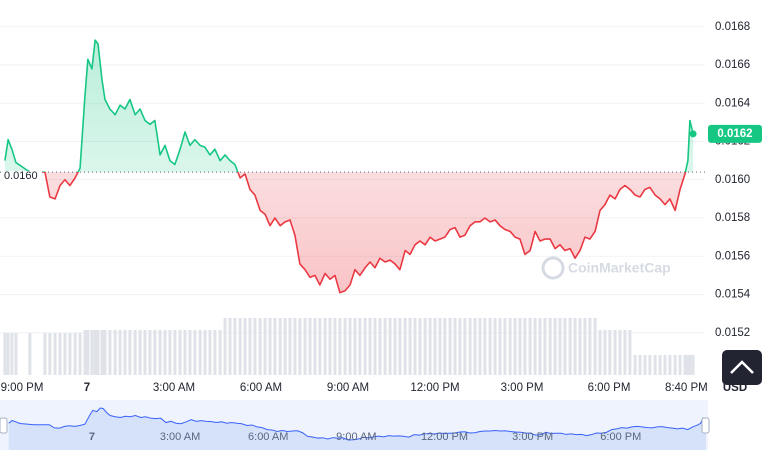 The width and height of the screenshot is (762, 450). Describe the element at coordinates (522, 388) in the screenshot. I see `x-tick-label: 3:00 PM` at that location.